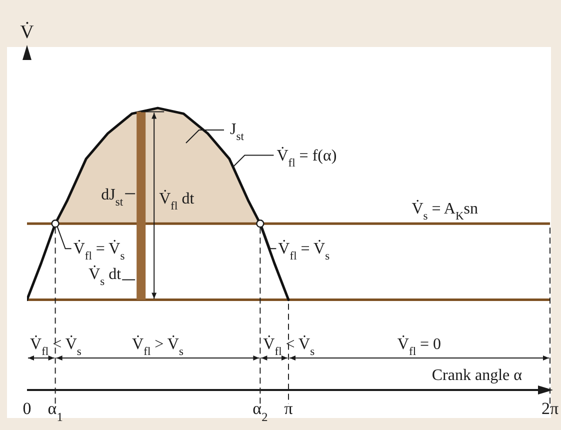 The width and height of the screenshot is (561, 430). Describe the element at coordinates (158, 346) in the screenshot. I see `annotation: V̇$_{fl}$ > V̇$_{s}$` at that location.